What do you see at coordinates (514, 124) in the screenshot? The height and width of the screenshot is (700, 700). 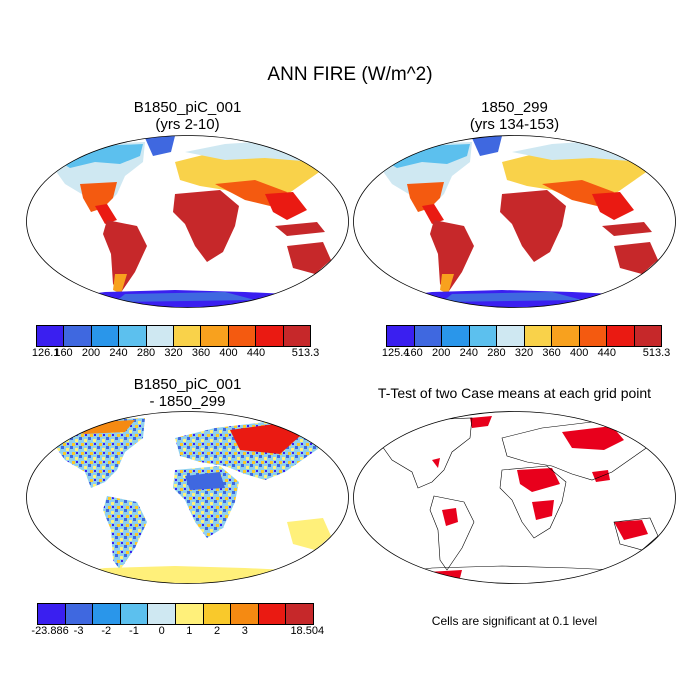 I see `panel-2-title-line2: (yrs 134-153)` at bounding box center [514, 124].